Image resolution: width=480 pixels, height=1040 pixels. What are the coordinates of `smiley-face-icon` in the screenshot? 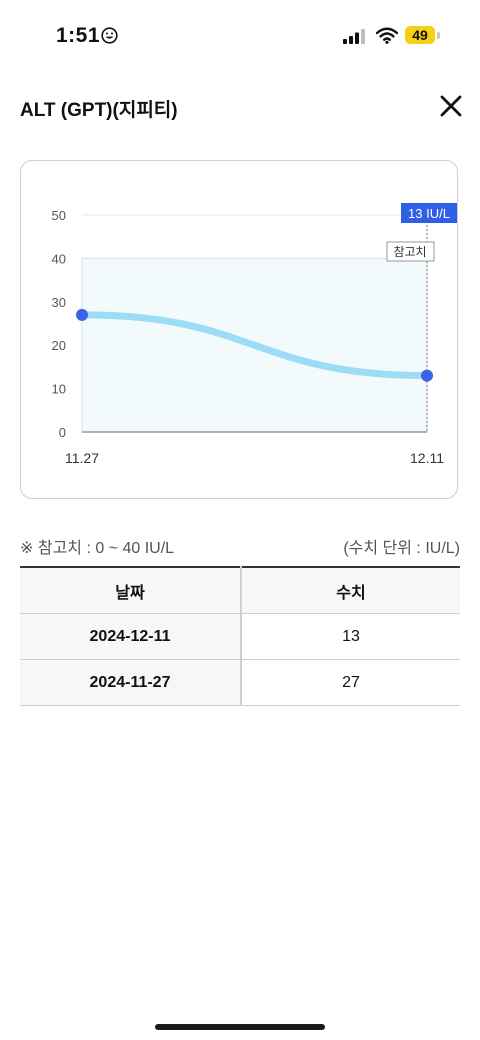 It's located at (109, 35).